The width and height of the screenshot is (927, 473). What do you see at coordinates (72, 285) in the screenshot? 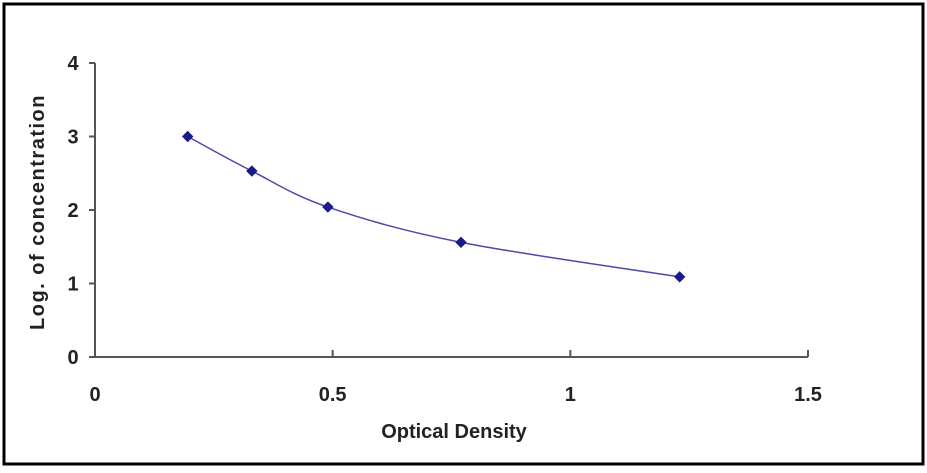
I see `y-tick-label: 1` at bounding box center [72, 285].